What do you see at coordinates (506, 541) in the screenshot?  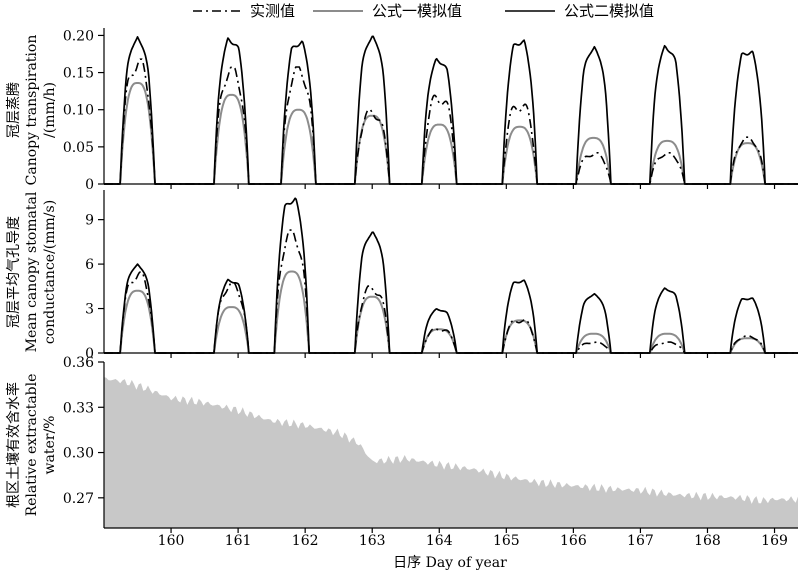 I see `x-tick-label: 165` at bounding box center [506, 541].